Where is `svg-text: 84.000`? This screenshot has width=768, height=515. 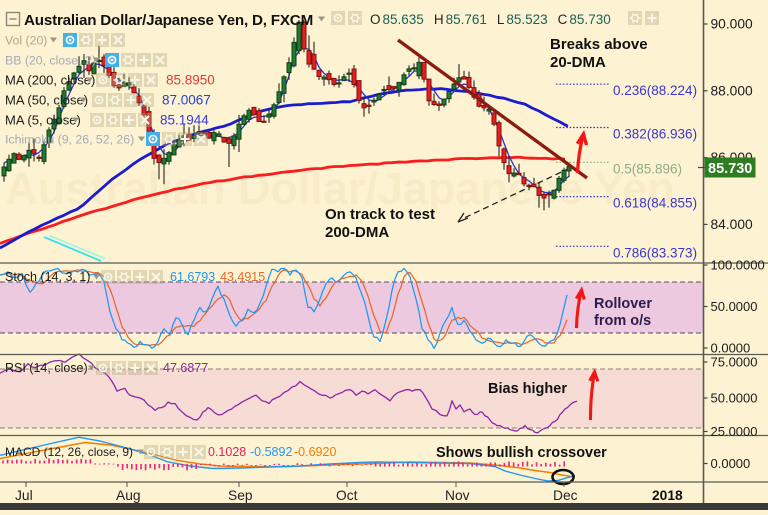 svg-text: 84.000 is located at coordinates (732, 224).